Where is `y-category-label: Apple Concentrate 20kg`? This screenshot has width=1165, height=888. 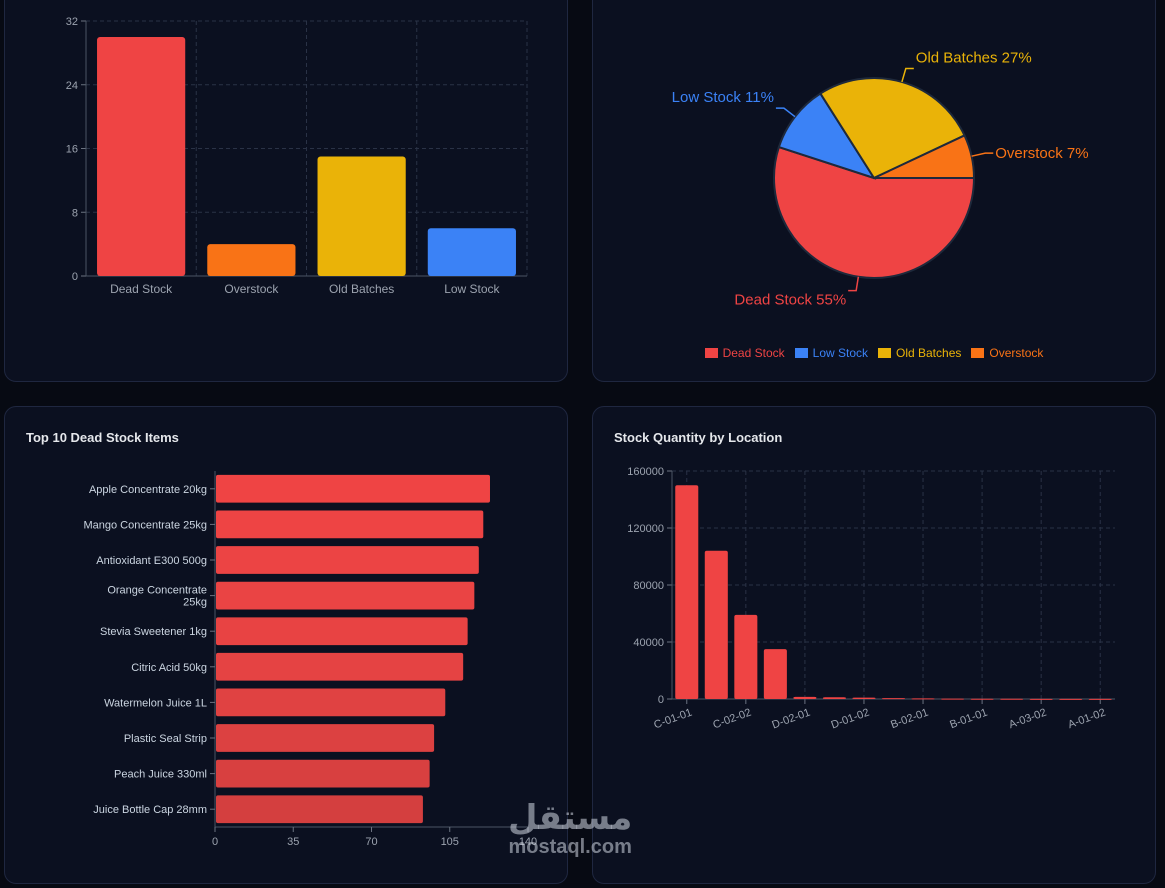
y-category-label: Apple Concentrate 20kg is located at coordinates (148, 490).